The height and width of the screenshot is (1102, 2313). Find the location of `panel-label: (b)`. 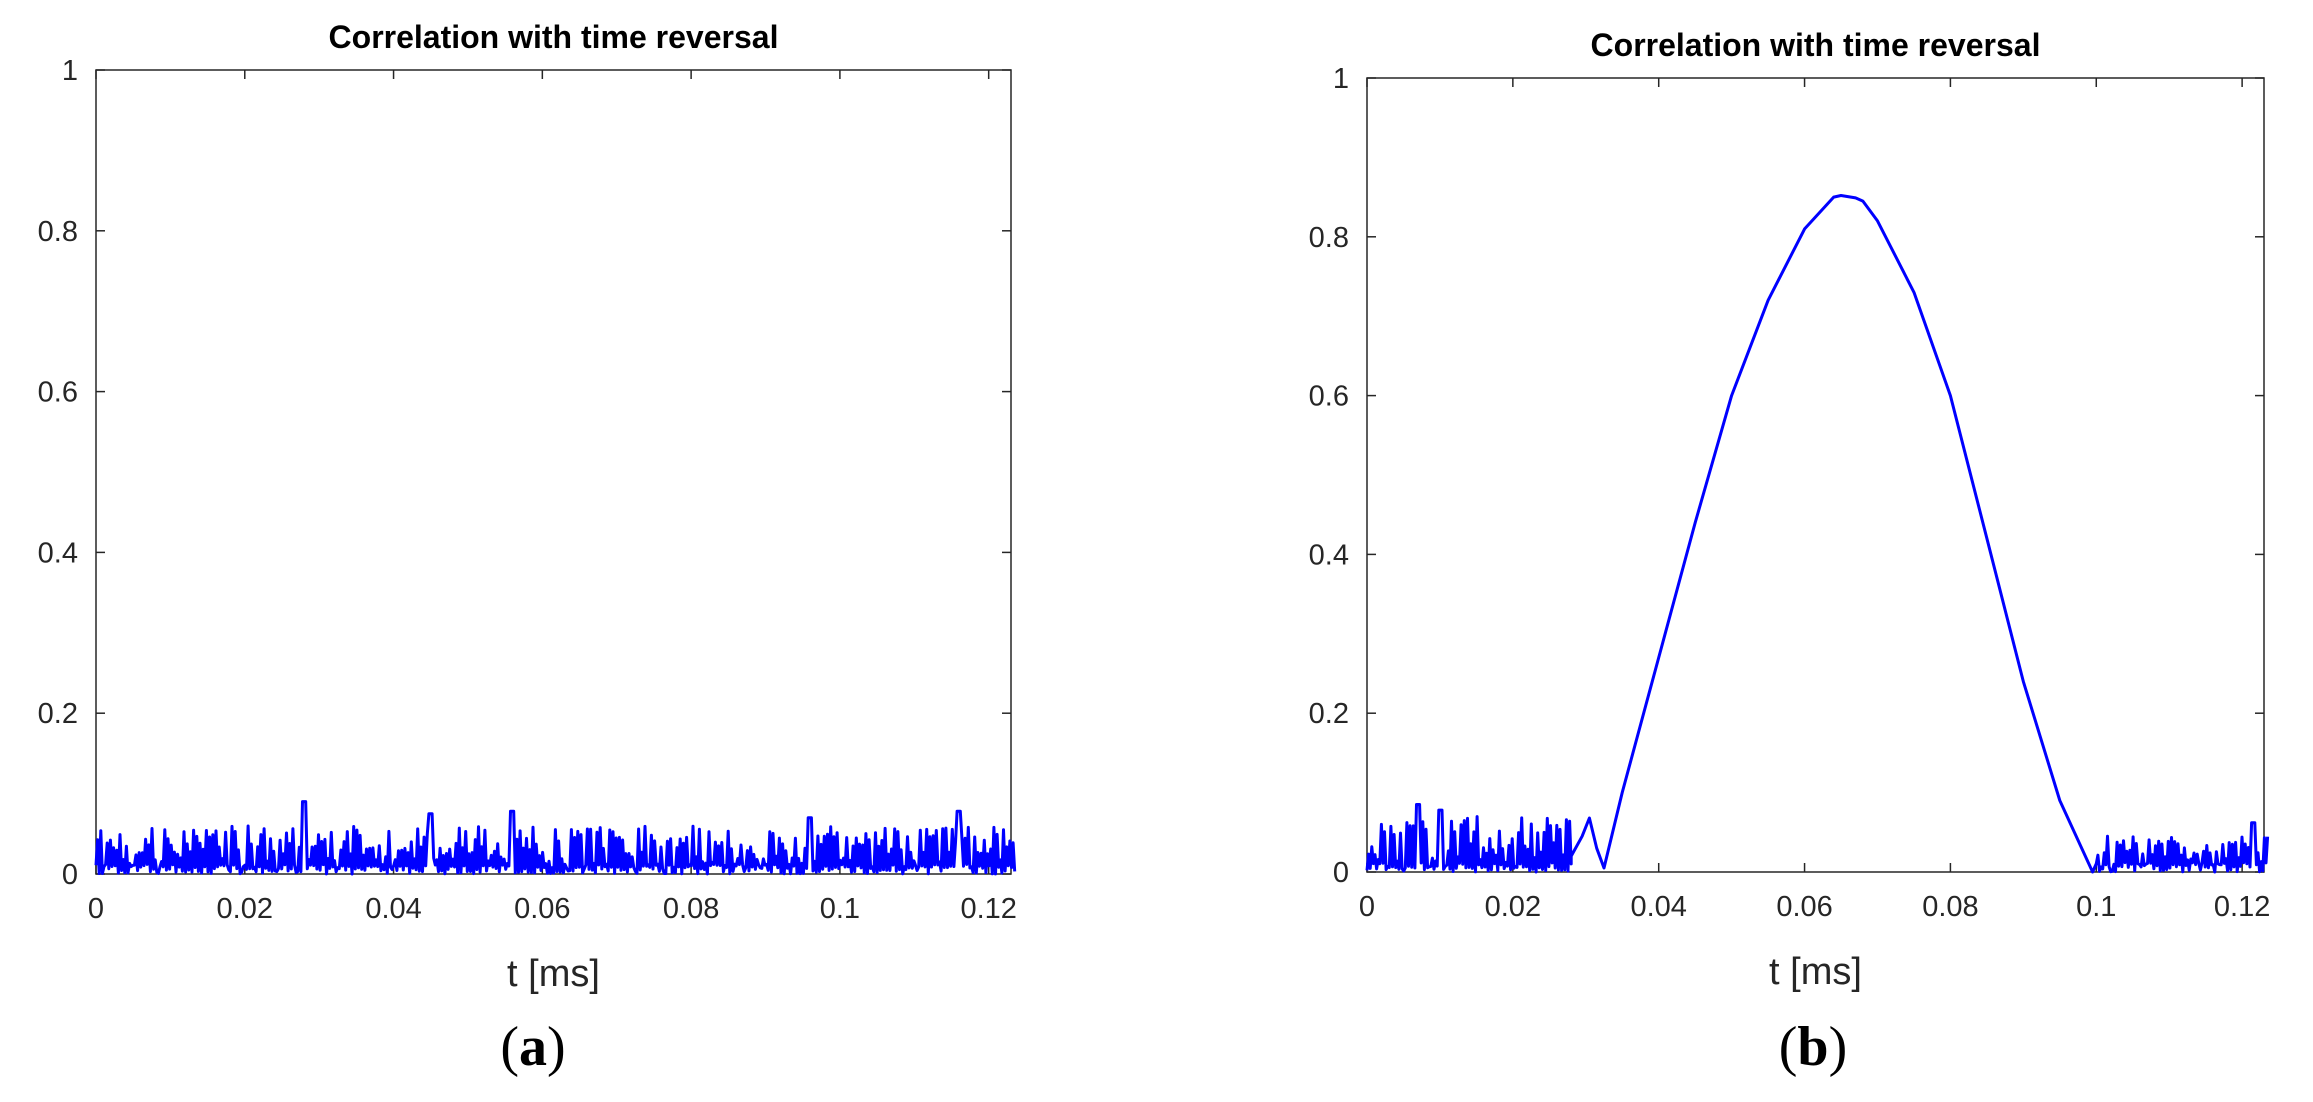

panel-label: (b) is located at coordinates (1813, 1047).